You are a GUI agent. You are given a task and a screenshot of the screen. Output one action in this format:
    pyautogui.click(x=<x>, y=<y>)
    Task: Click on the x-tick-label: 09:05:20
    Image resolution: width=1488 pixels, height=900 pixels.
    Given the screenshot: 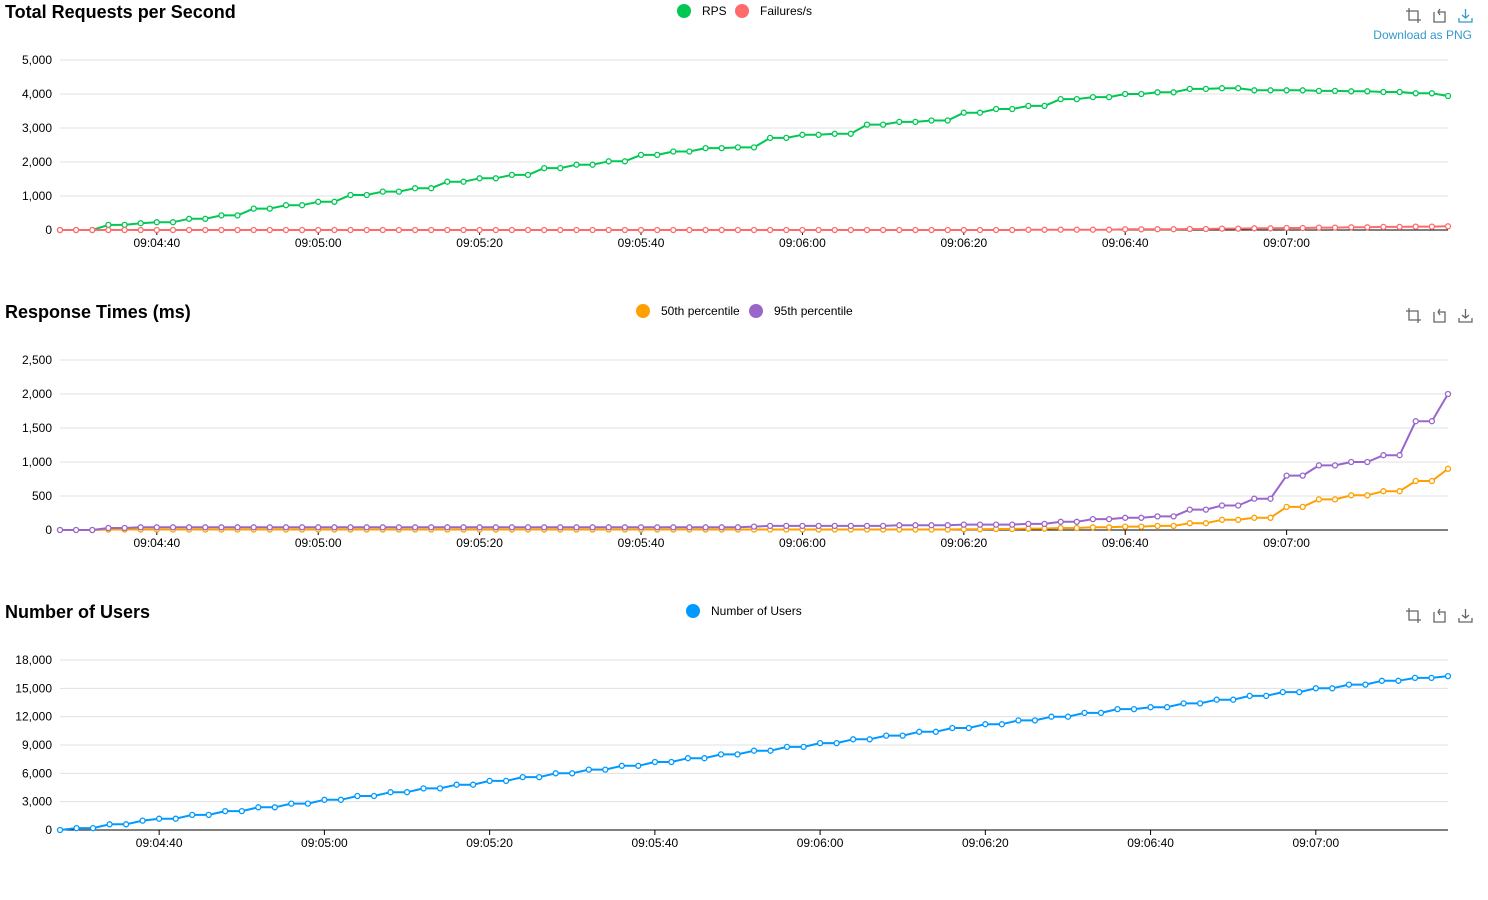 What is the action you would take?
    pyautogui.click(x=489, y=843)
    